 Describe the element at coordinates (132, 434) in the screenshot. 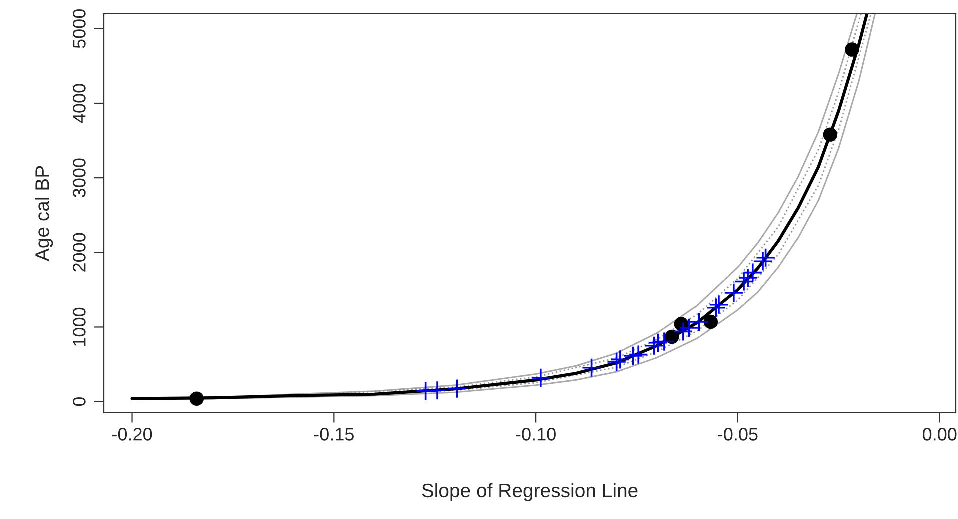

I see `x-tick-label: -0.20` at that location.